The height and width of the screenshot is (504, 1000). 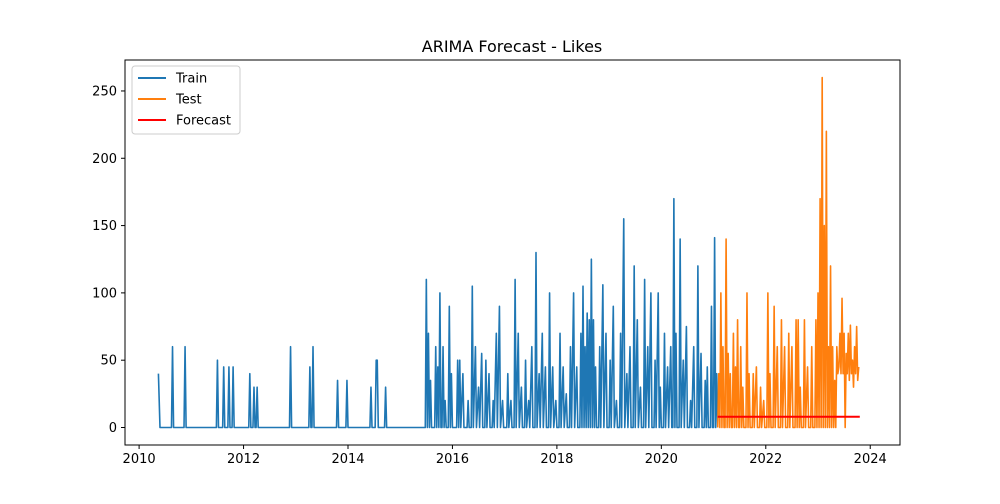 I want to click on x-tick-label: 2014, so click(x=347, y=459).